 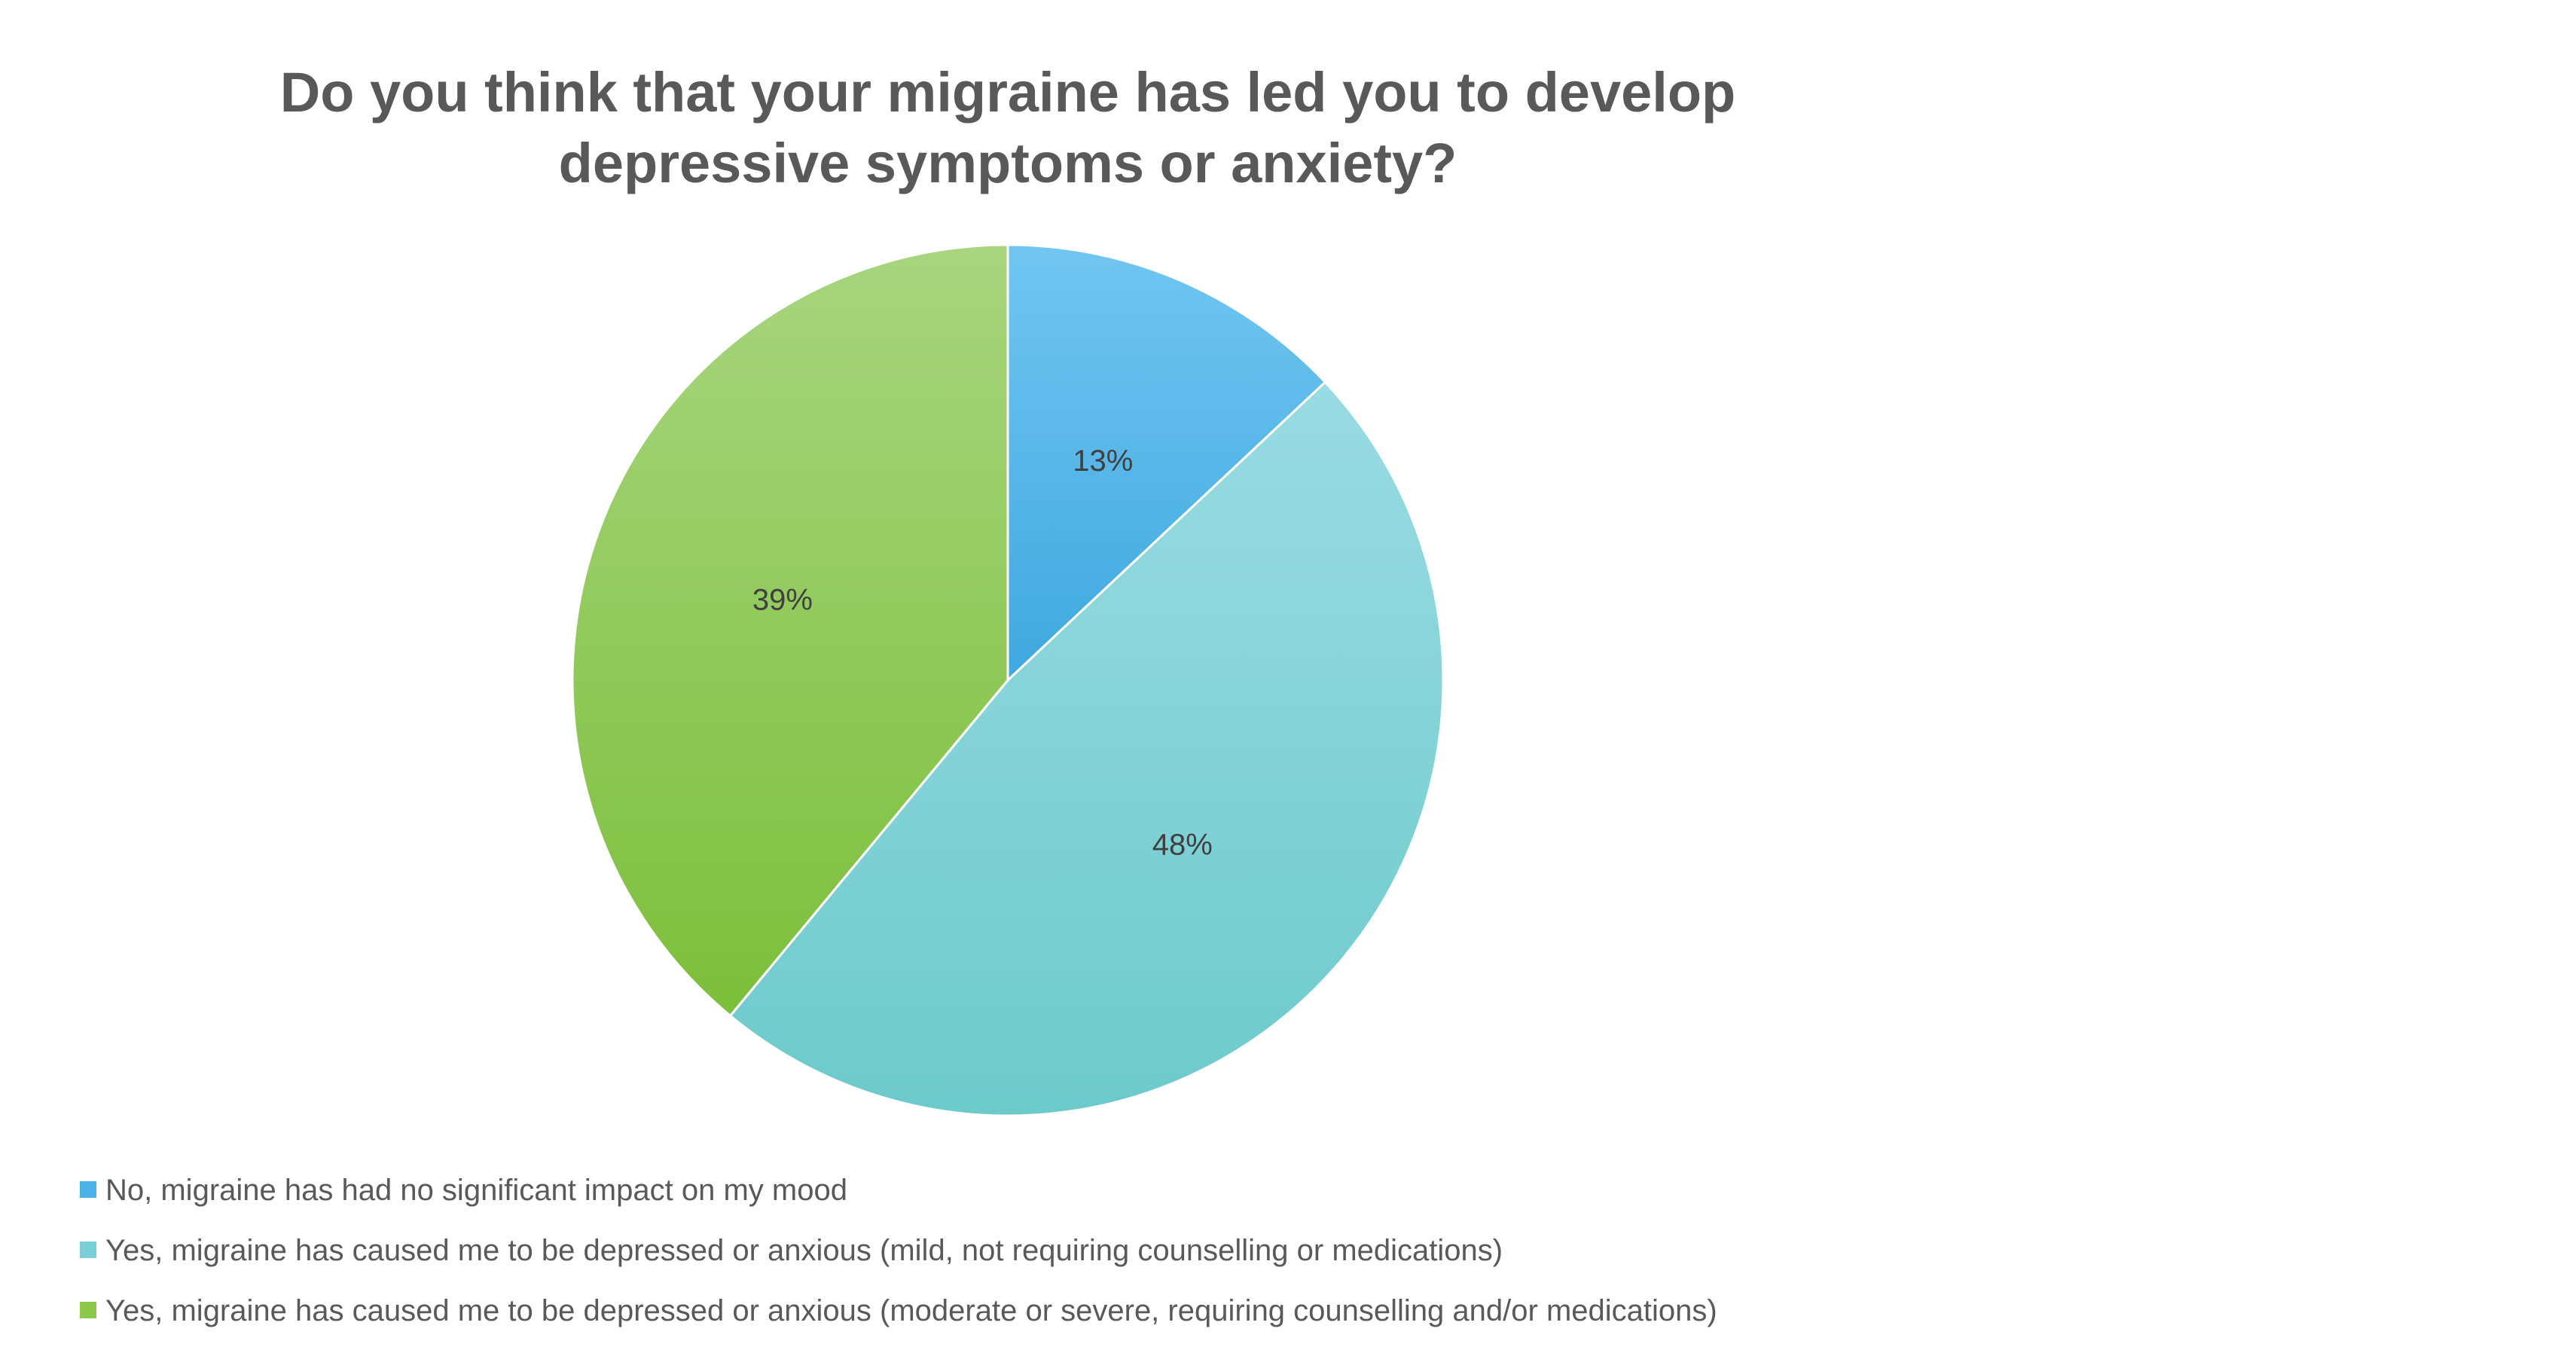 What do you see at coordinates (1008, 163) in the screenshot?
I see `chart-title-line-2: depressive symptoms or anxiety?` at bounding box center [1008, 163].